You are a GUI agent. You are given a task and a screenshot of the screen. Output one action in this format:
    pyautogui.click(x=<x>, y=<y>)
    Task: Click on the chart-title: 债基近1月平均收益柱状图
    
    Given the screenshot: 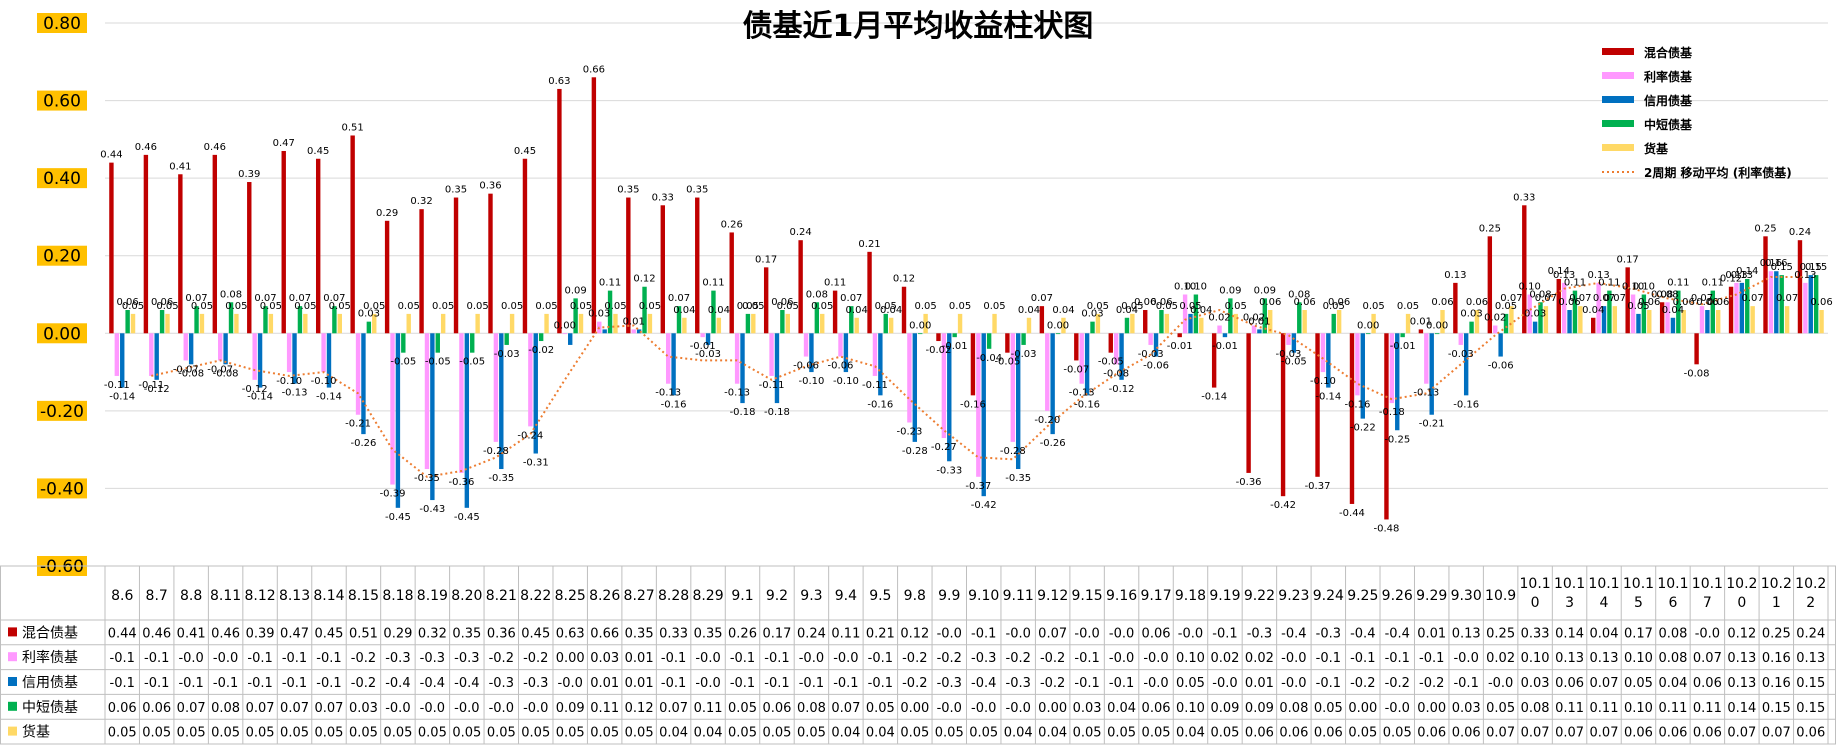 What is the action you would take?
    pyautogui.click(x=918, y=26)
    